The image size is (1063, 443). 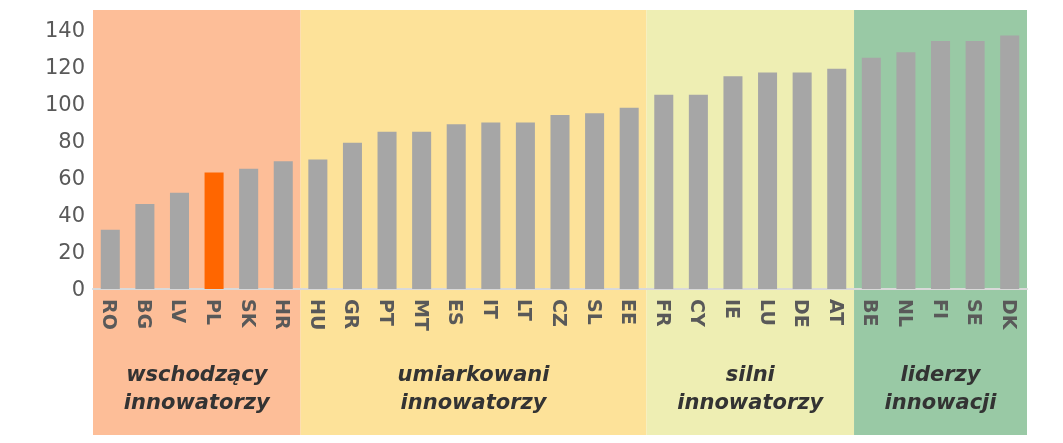 I want to click on y-tick-label: 0, so click(x=78, y=289).